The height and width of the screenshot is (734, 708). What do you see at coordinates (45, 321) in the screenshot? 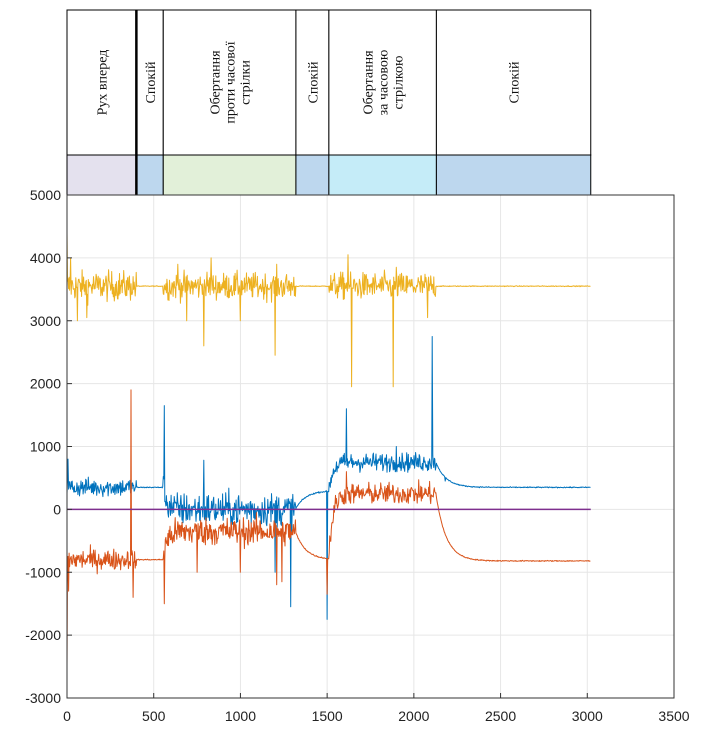
I see `y-tick-label-6: 3000` at bounding box center [45, 321].